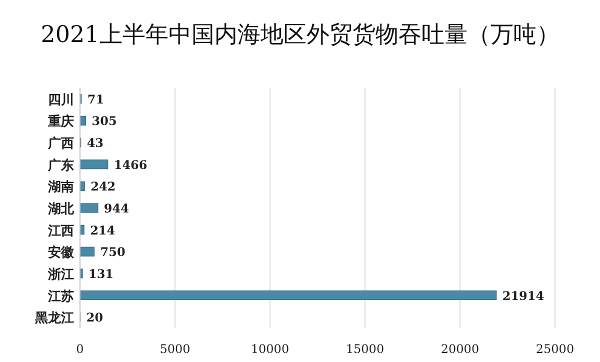 The height and width of the screenshot is (362, 600). Describe the element at coordinates (101, 273) in the screenshot. I see `data-label: 131` at that location.